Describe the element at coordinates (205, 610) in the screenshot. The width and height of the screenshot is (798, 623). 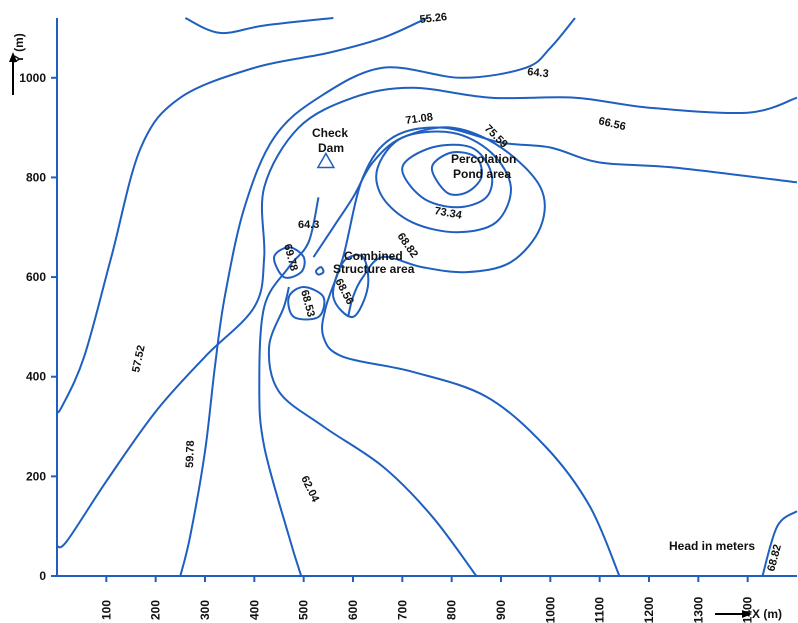
I see `x-tick-label-300: 300` at that location.